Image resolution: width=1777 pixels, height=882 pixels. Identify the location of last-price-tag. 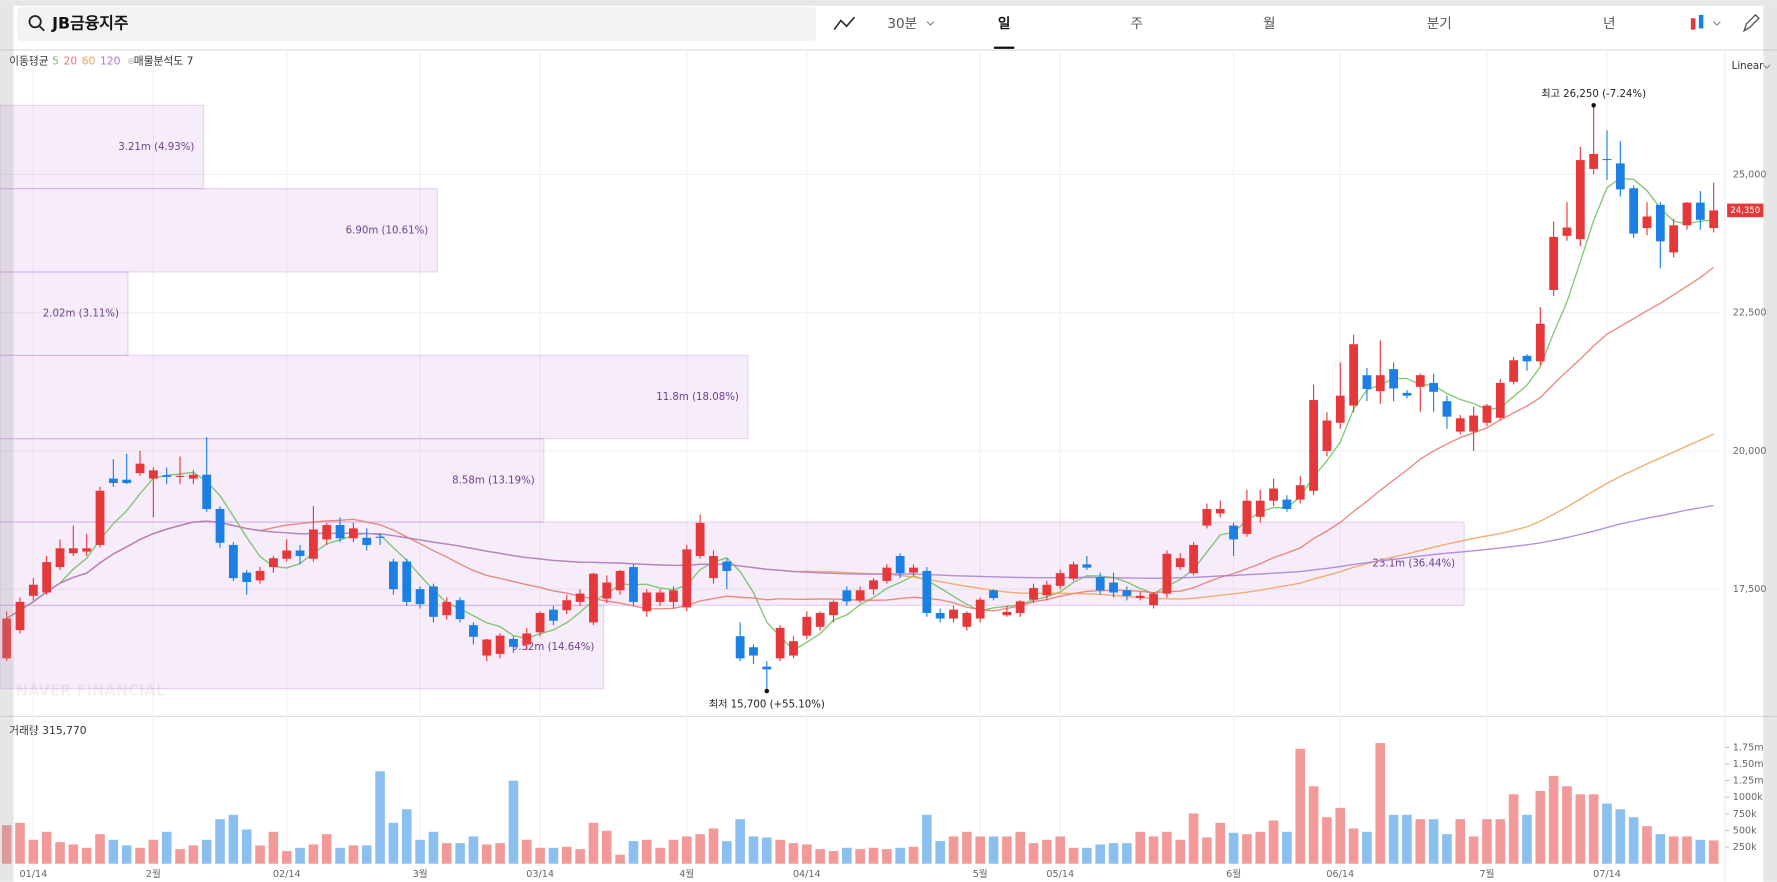
(1745, 210).